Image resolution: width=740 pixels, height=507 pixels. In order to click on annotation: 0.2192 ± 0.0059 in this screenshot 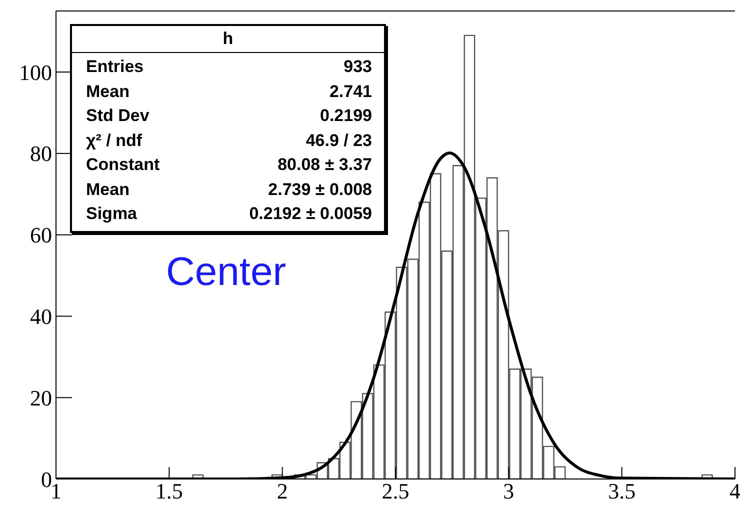, I will do `click(310, 214)`.